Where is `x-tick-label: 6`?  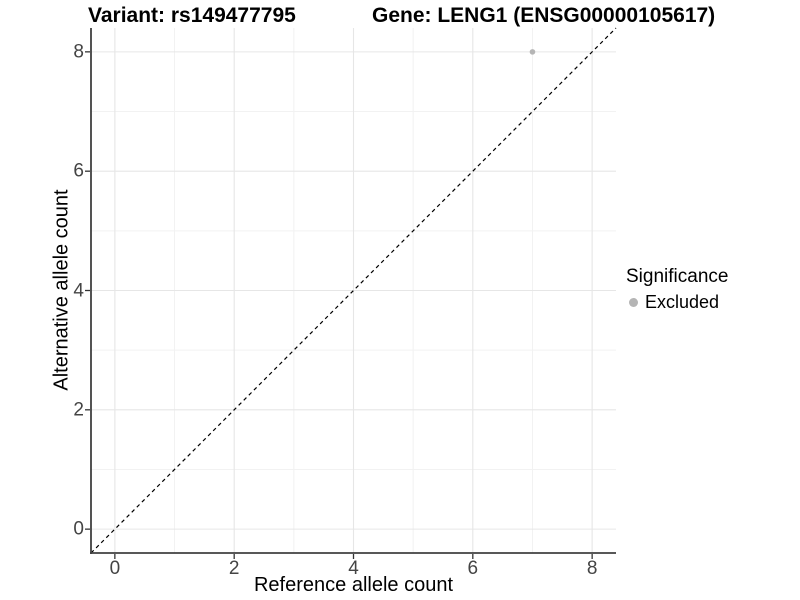
x-tick-label: 6 is located at coordinates (473, 568).